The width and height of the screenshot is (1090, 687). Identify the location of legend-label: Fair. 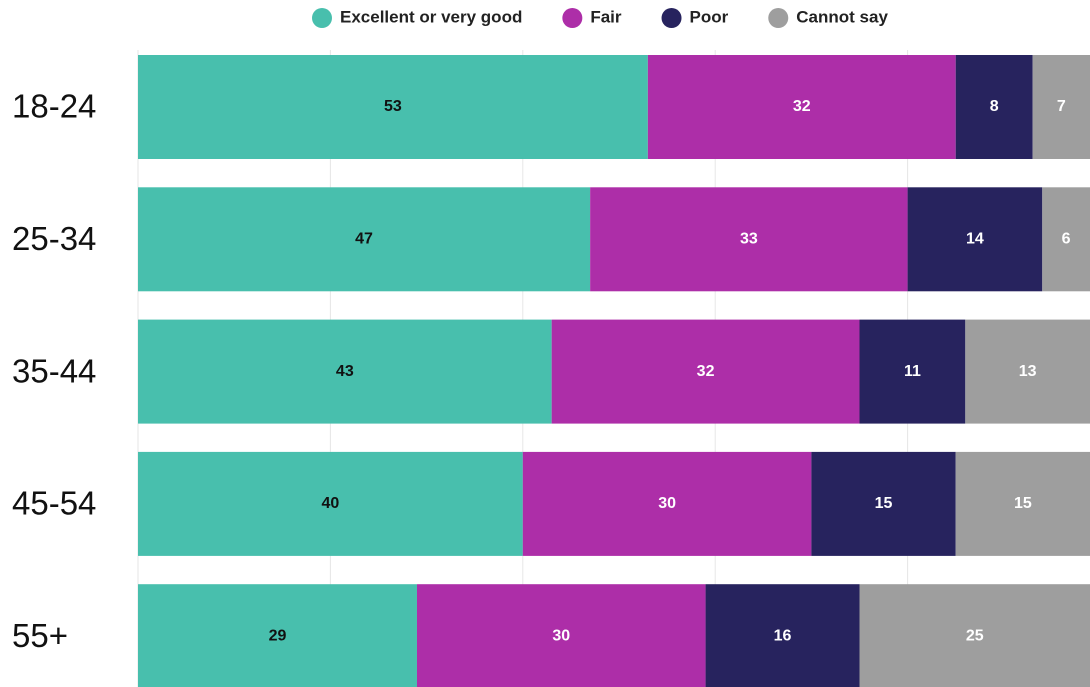
(606, 16).